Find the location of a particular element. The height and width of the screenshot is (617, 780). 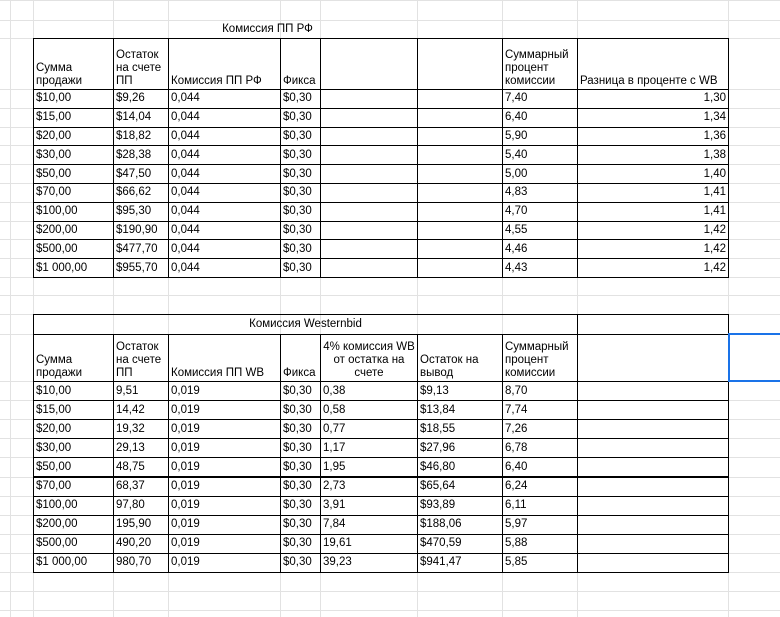

cell: 6,40 is located at coordinates (540, 467).